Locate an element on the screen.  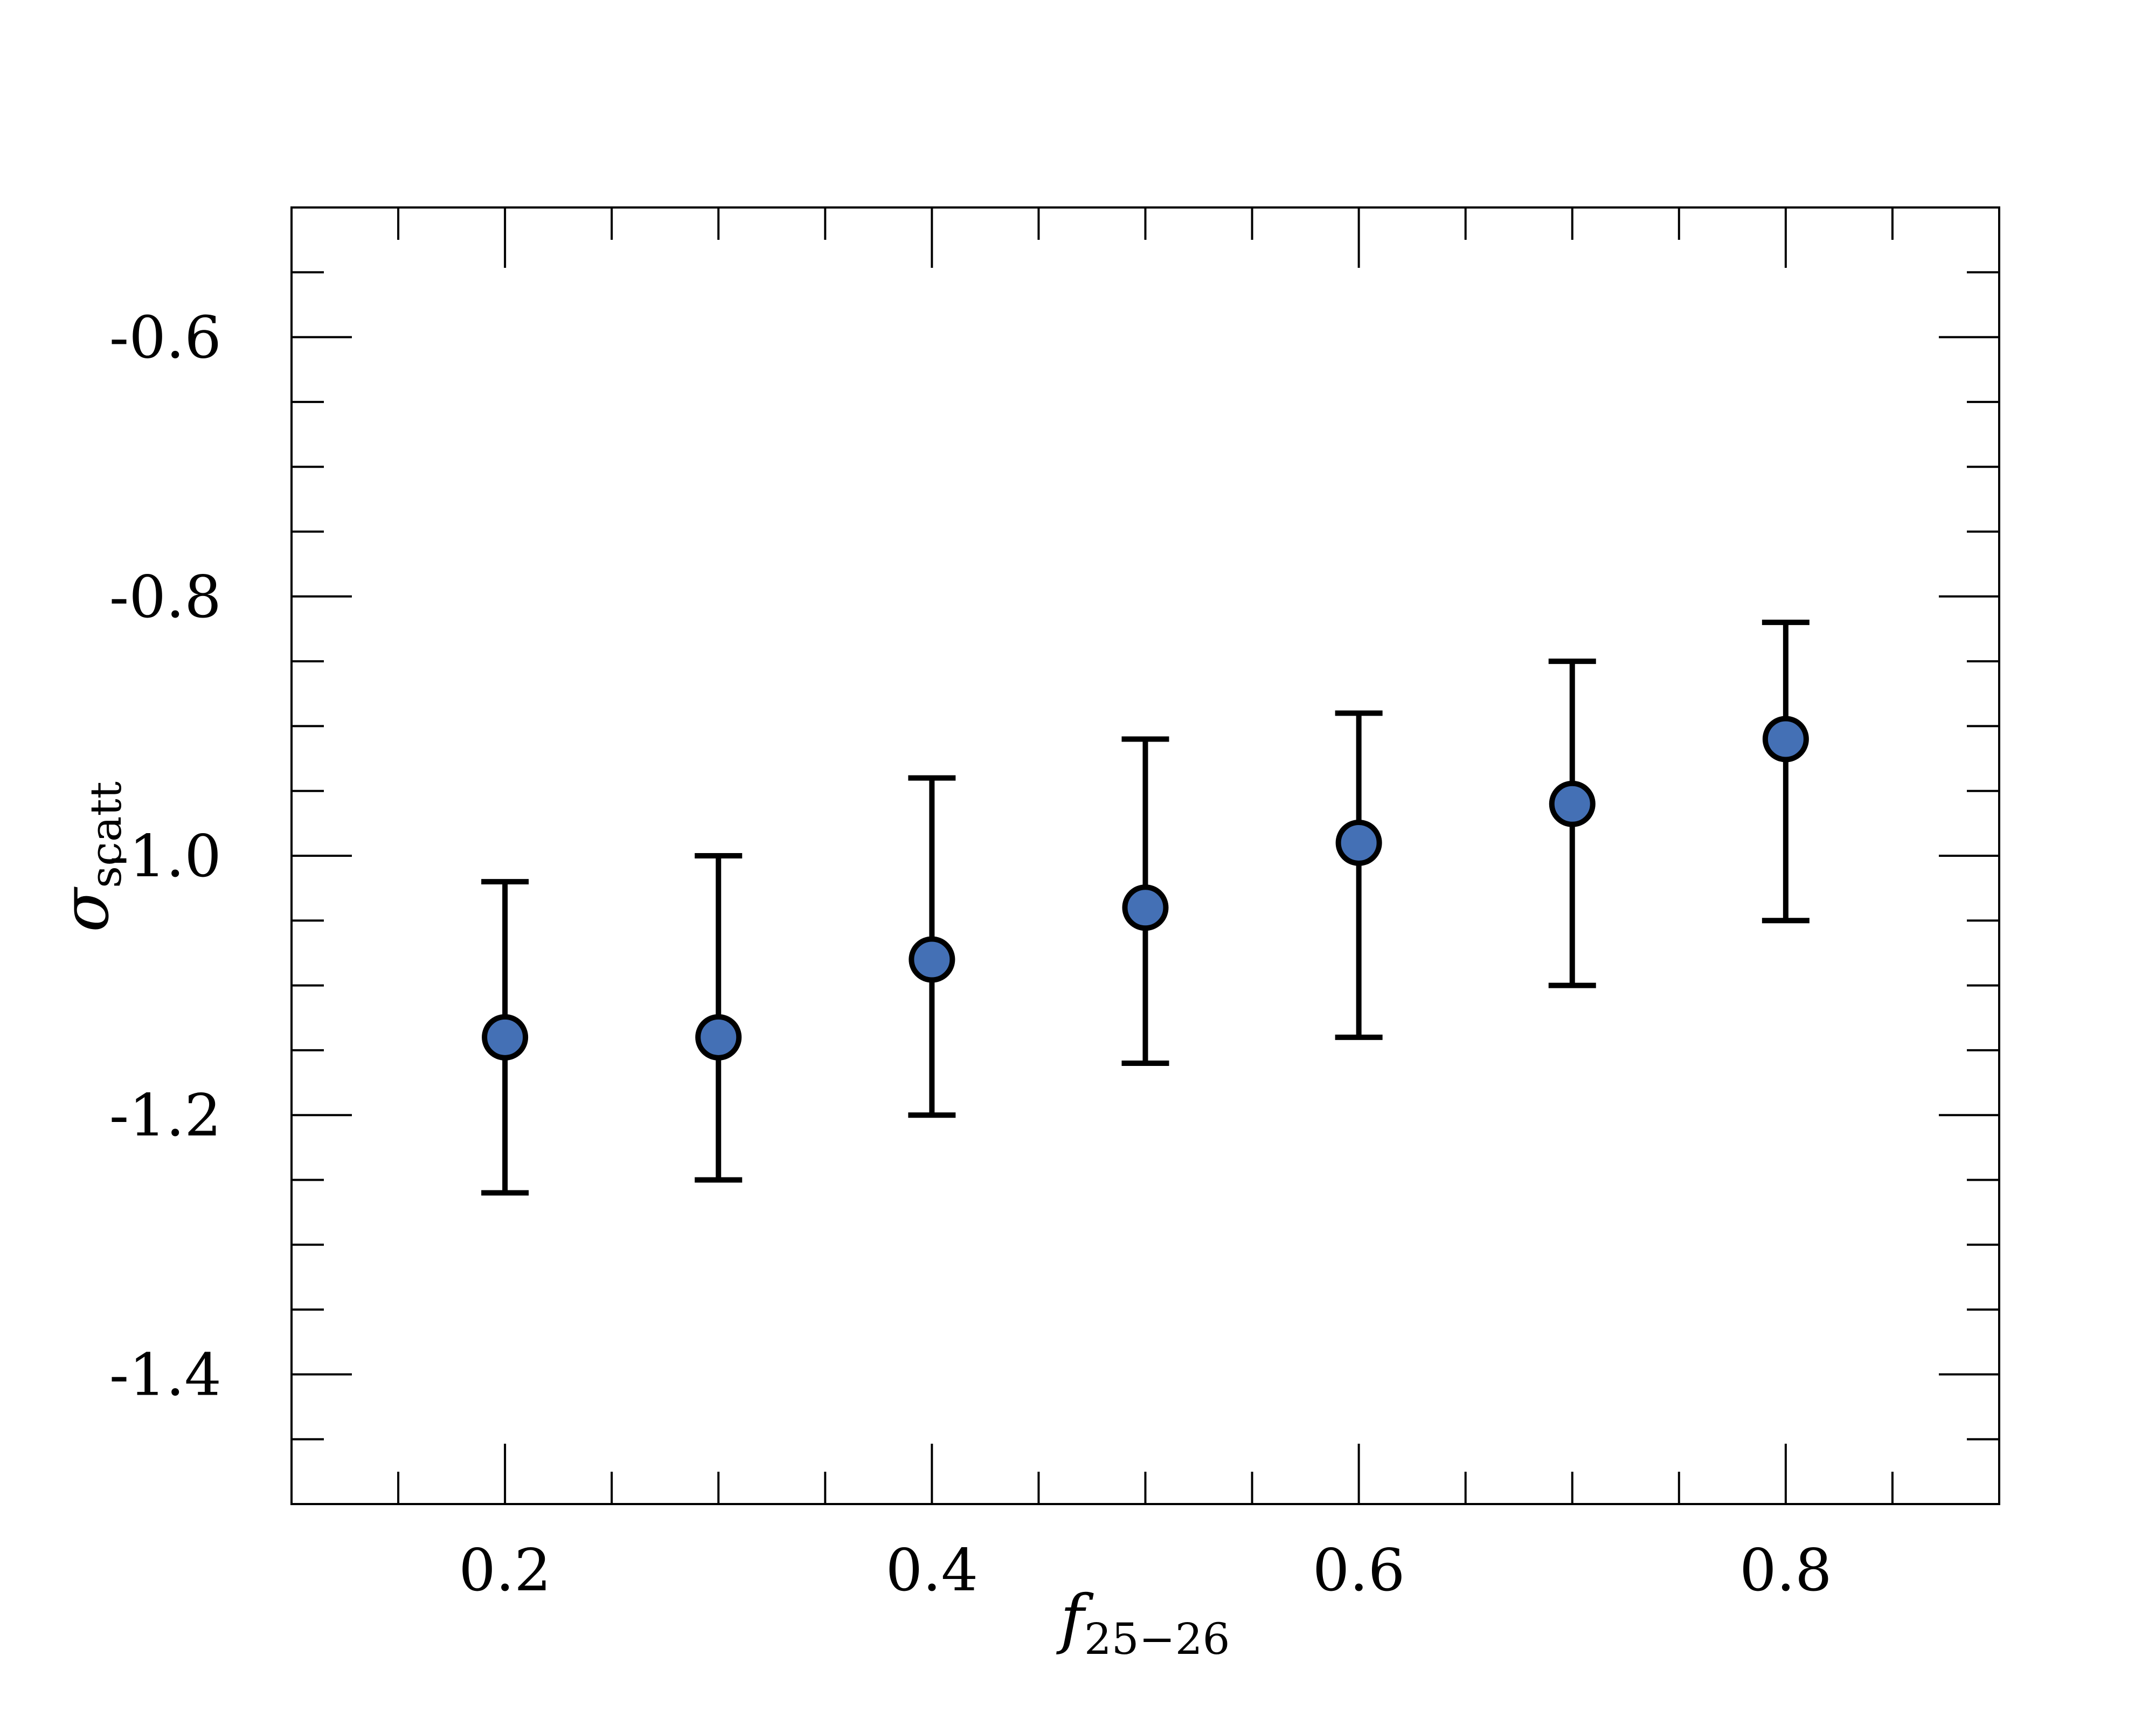
y-axis-label: σscatt is located at coordinates (89, 857).